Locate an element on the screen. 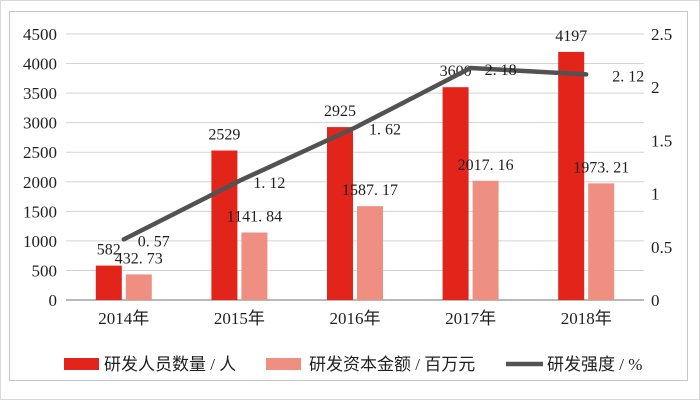  x-axis: 2014年 2015年 2016年 2017年 2018年 is located at coordinates (354, 318).